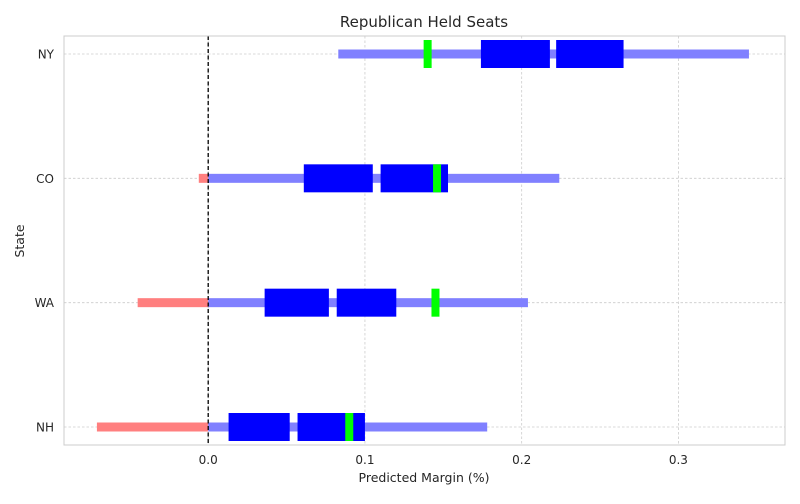 This screenshot has height=504, width=800. Describe the element at coordinates (45, 428) in the screenshot. I see `category-label: NH` at that location.